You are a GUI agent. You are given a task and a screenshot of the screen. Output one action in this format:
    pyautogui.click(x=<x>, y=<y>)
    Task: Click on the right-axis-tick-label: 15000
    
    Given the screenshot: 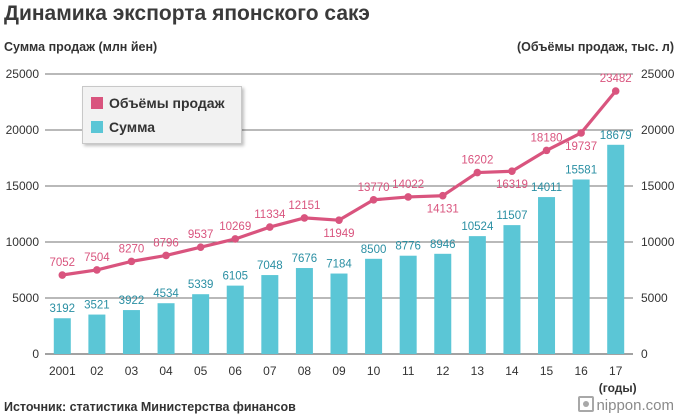 What is the action you would take?
    pyautogui.click(x=658, y=186)
    